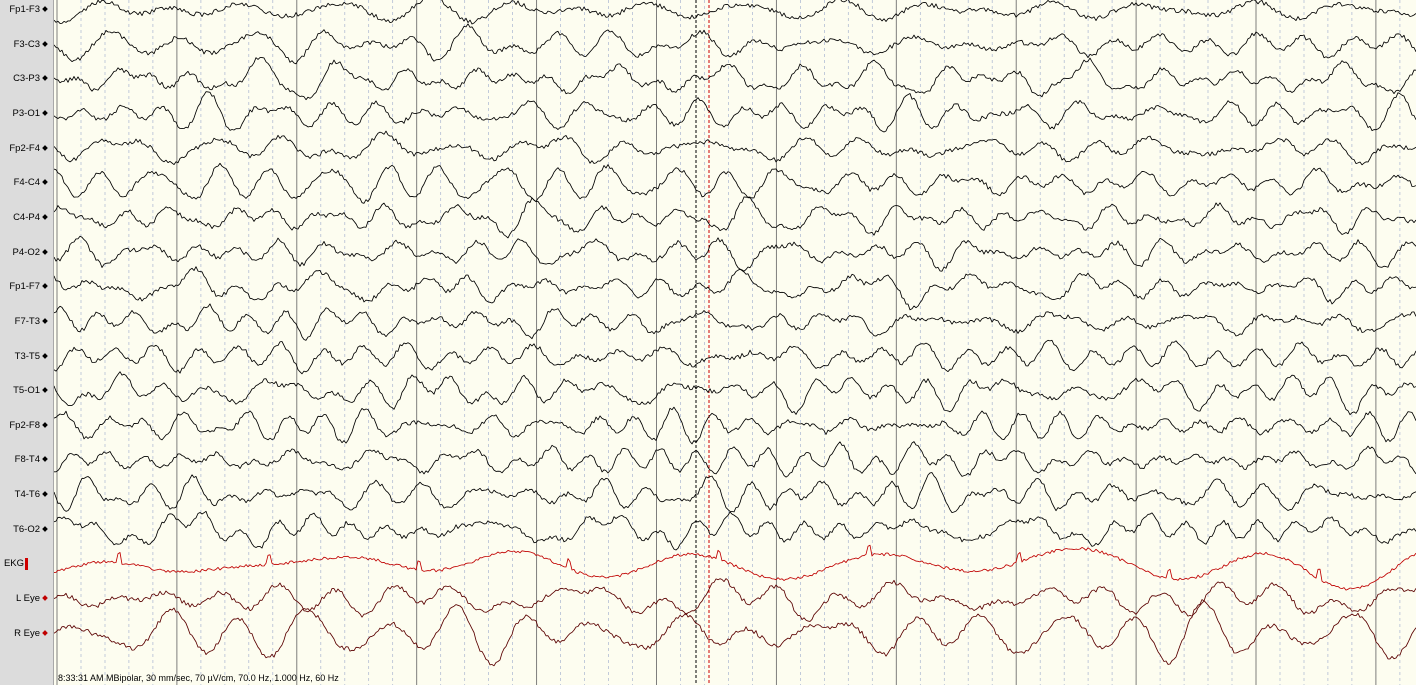 The image size is (1416, 685). I want to click on channel-name: P4-O2, so click(26, 252).